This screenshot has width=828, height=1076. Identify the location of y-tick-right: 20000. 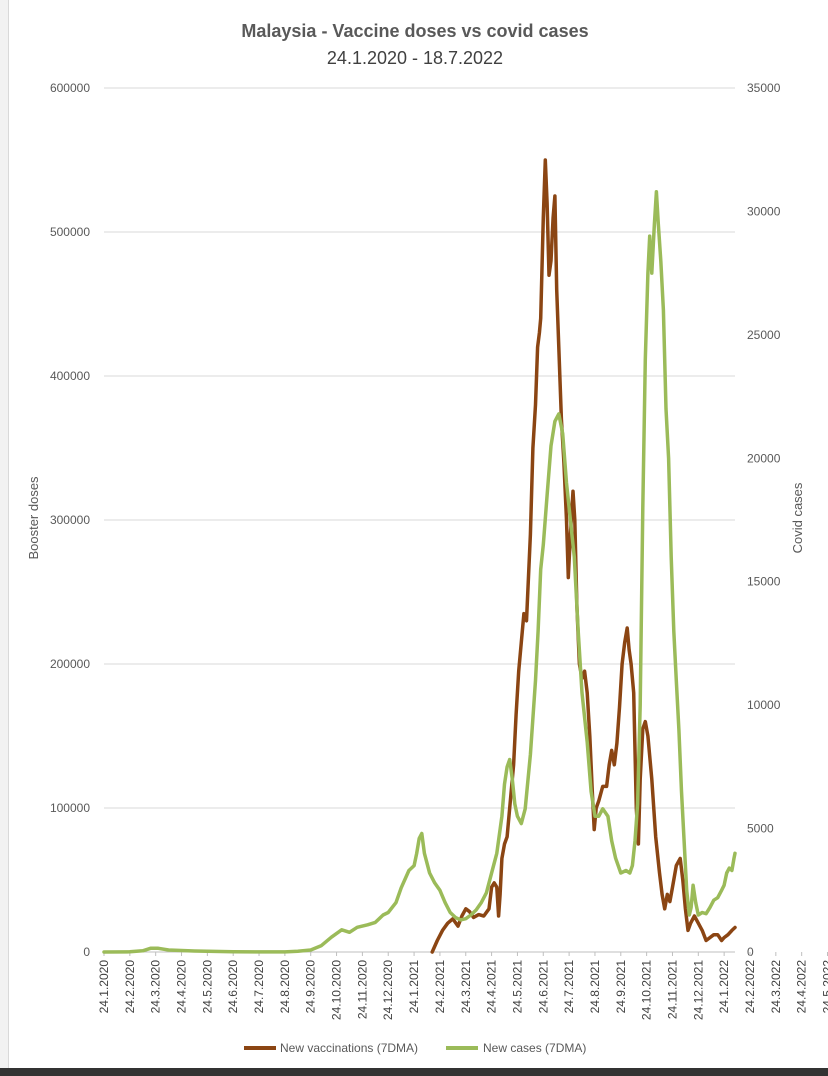
(764, 458).